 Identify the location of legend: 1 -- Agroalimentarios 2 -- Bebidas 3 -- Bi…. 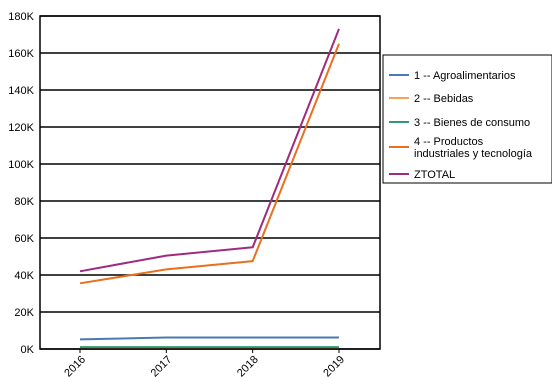
(467, 119).